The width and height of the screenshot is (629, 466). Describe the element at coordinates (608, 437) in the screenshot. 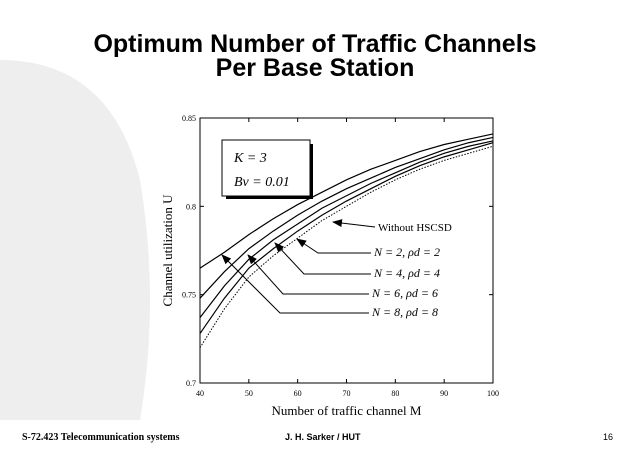

I see `page-number: 16` at that location.